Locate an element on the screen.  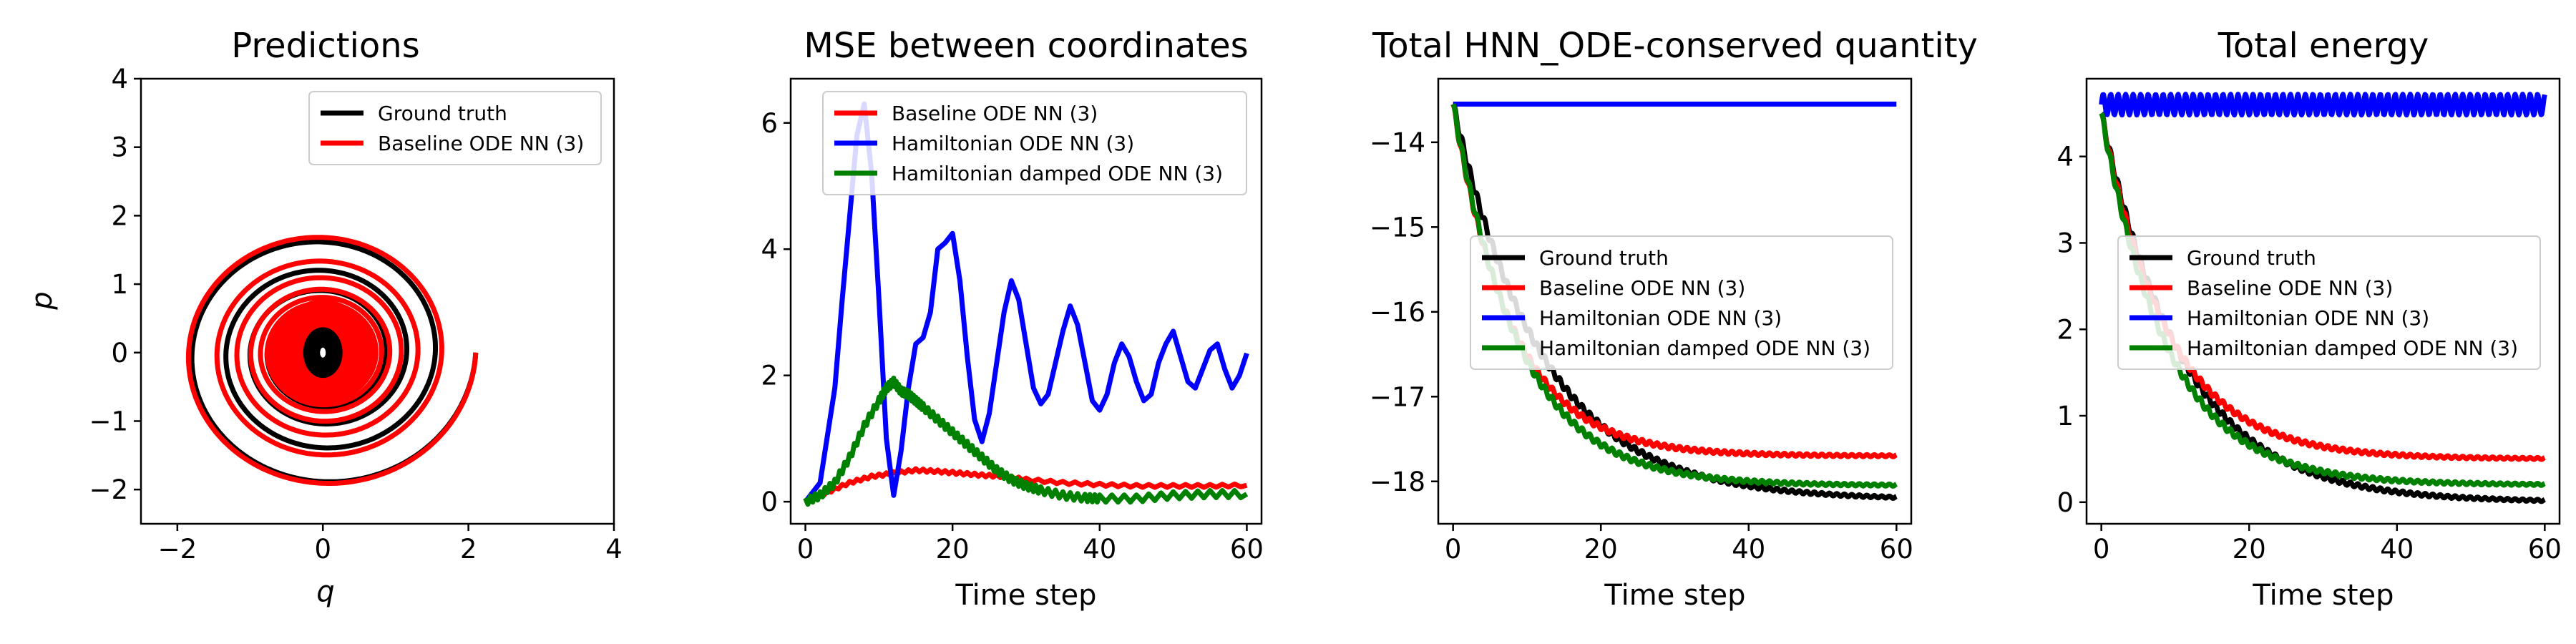
chart-title: Total energy is located at coordinates (2323, 46).